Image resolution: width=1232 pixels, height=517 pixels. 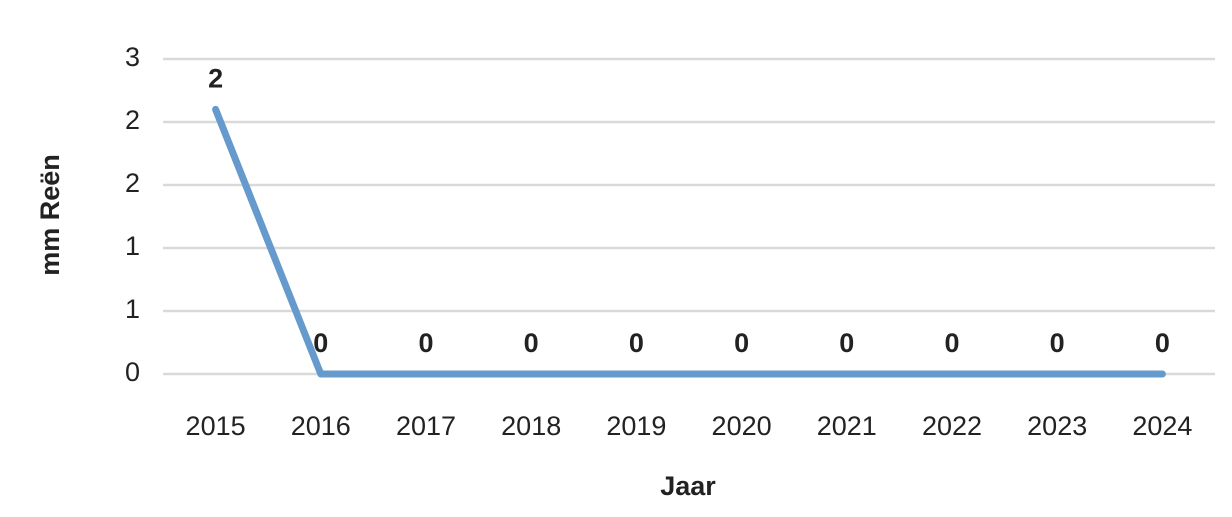 What do you see at coordinates (216, 426) in the screenshot?
I see `x-tick-label: 2015` at bounding box center [216, 426].